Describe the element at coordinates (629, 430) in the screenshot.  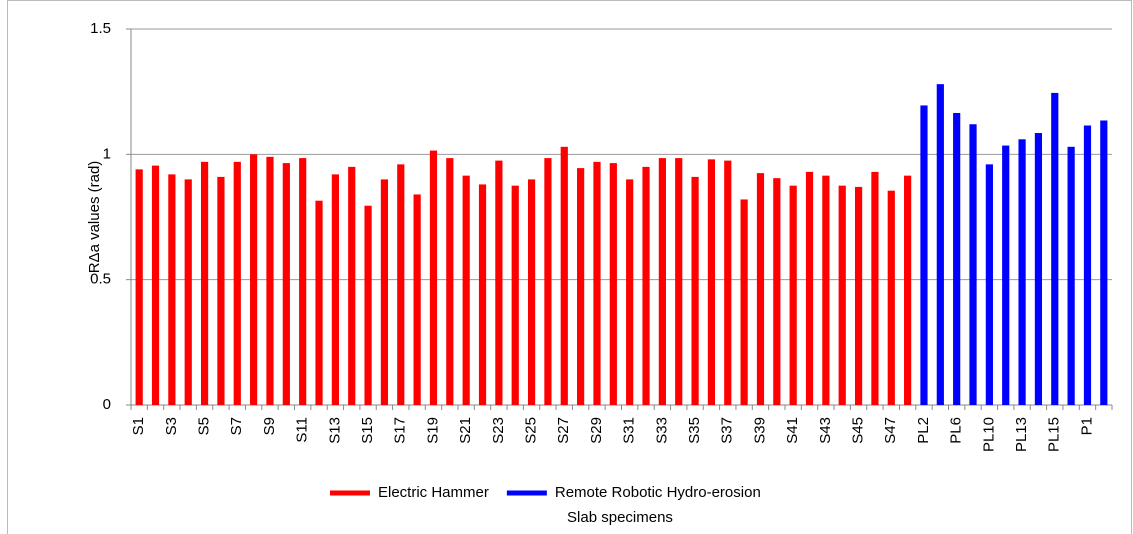
I see `x-tick-label: S31` at that location.